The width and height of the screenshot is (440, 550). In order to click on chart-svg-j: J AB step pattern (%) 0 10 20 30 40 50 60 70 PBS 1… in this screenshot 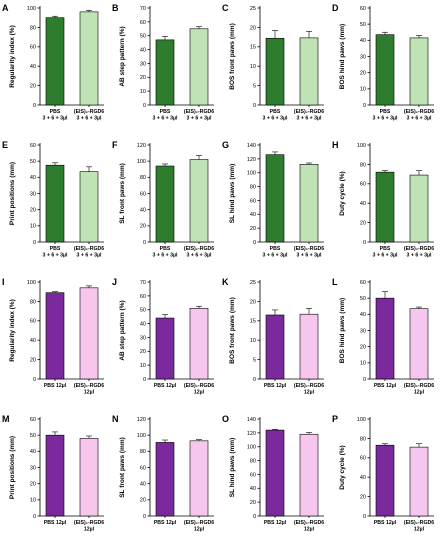, I will do `click(163, 336)`.